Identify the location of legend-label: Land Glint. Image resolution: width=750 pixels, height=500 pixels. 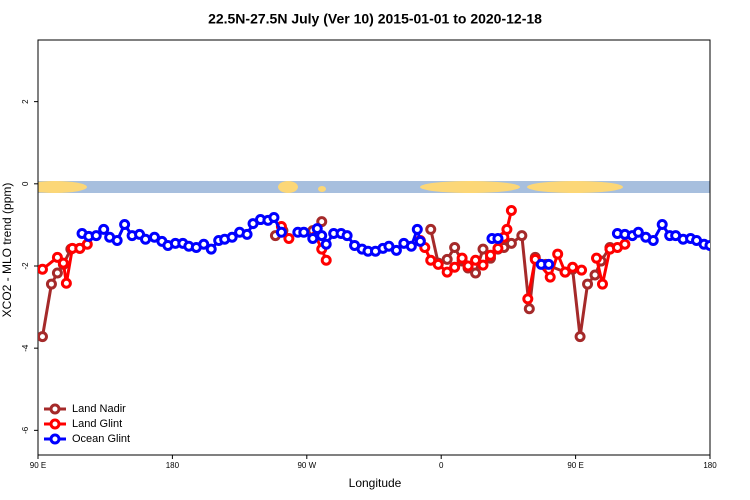
(97, 424).